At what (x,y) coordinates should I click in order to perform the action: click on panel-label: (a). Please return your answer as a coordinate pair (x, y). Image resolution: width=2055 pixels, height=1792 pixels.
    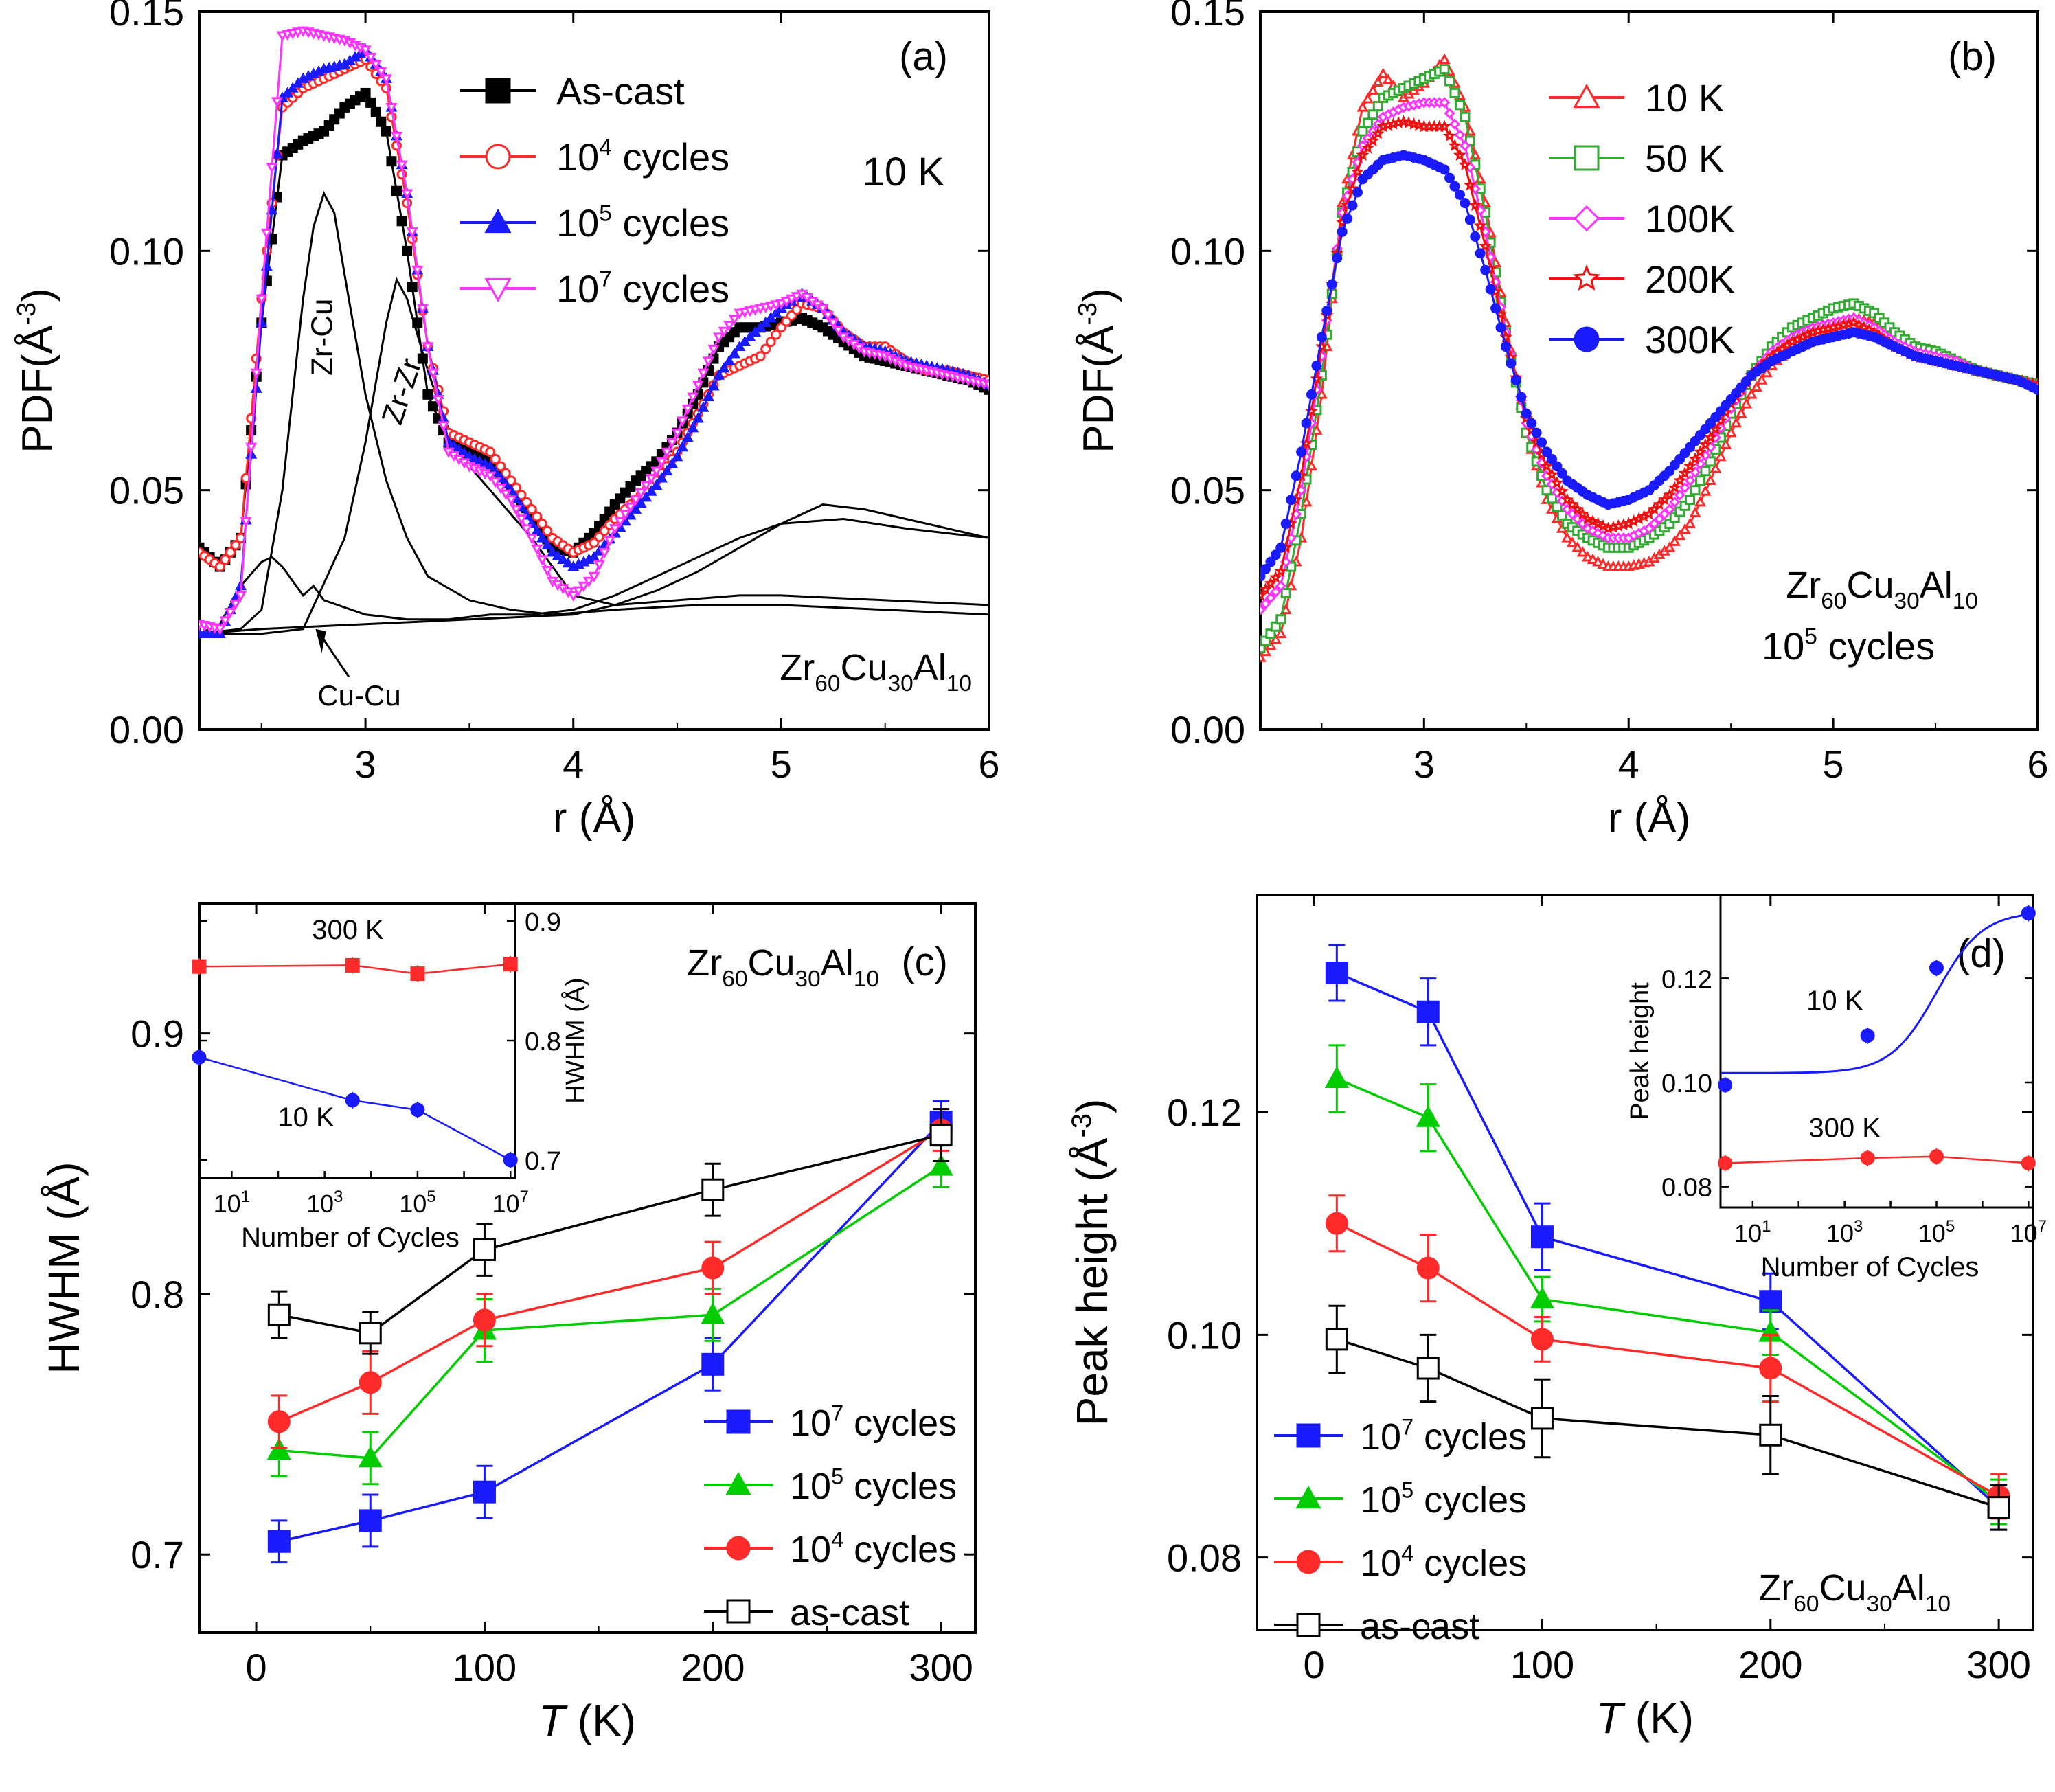
    Looking at the image, I should click on (923, 57).